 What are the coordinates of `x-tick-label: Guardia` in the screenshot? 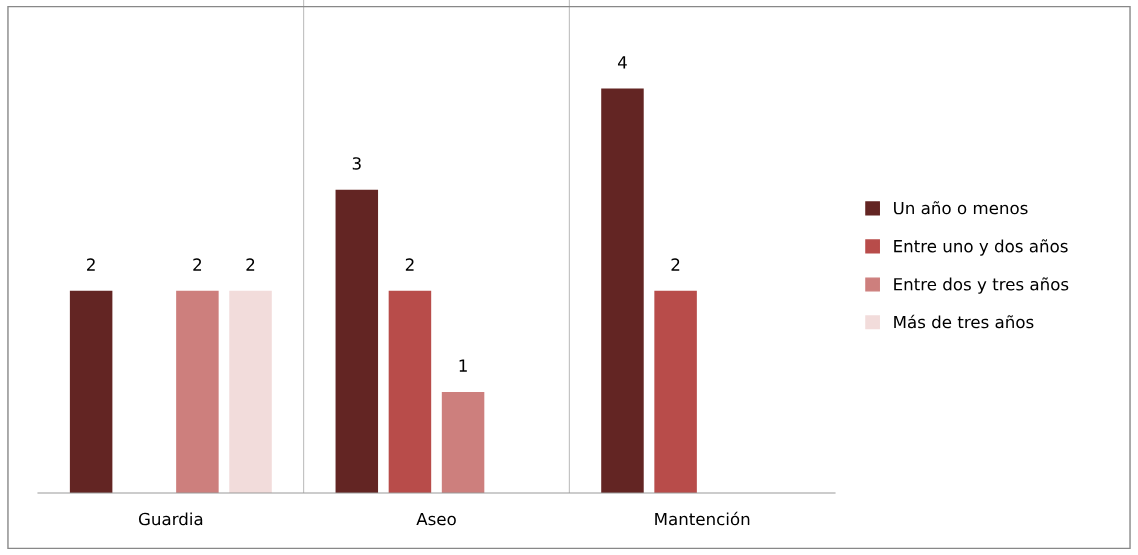 It's located at (170, 519).